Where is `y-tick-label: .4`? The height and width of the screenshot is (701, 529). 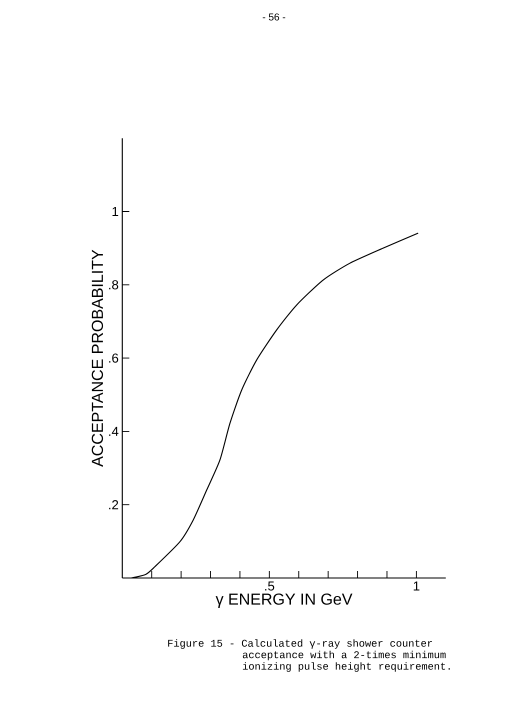
y-tick-label: .4 is located at coordinates (113, 431).